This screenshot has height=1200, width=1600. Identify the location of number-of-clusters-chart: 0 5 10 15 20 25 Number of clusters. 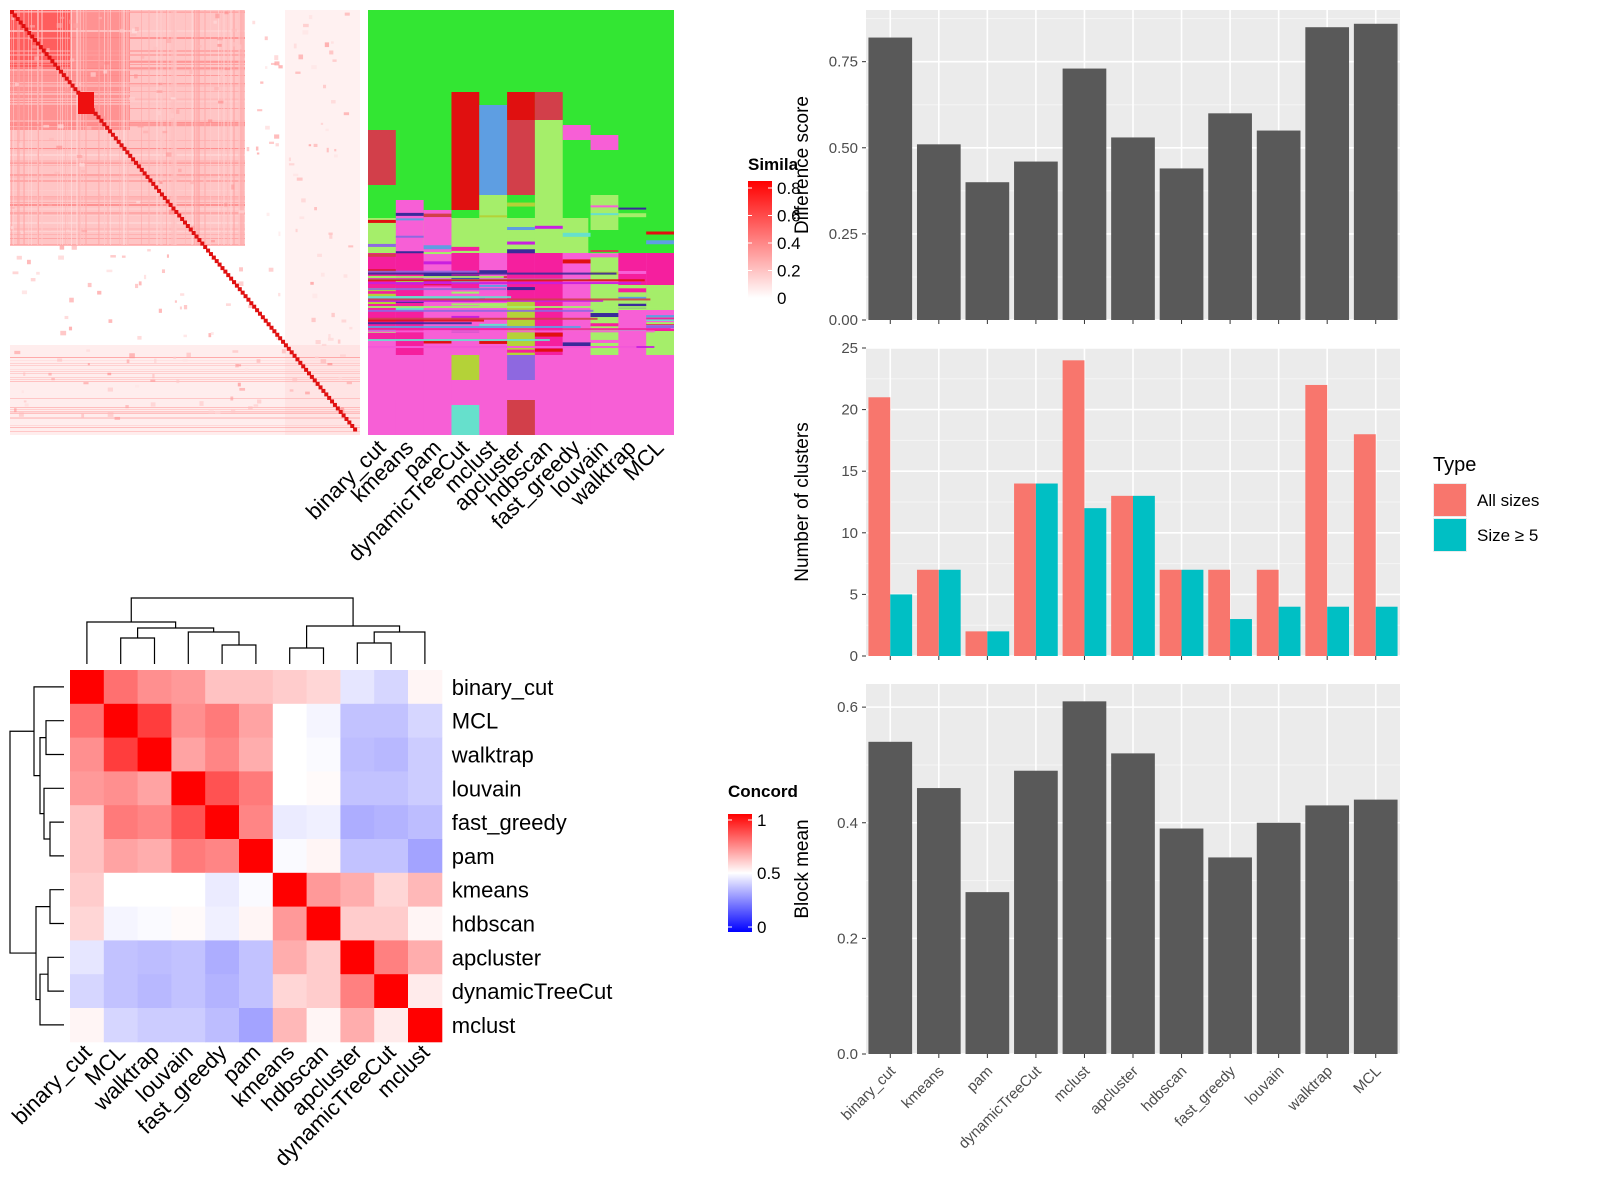
(1096, 502).